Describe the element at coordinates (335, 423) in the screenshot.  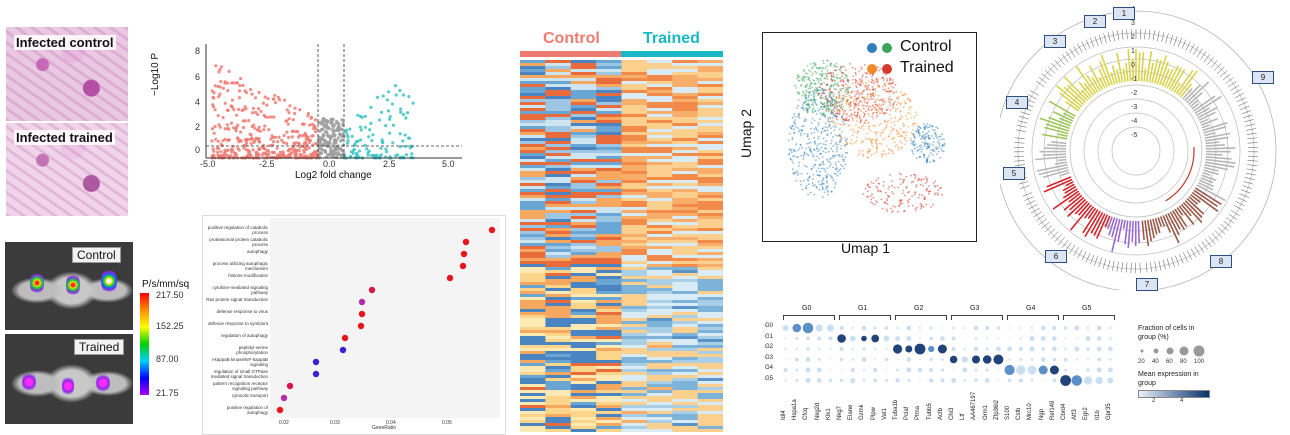
I see `go-x-tick: 0.03` at that location.